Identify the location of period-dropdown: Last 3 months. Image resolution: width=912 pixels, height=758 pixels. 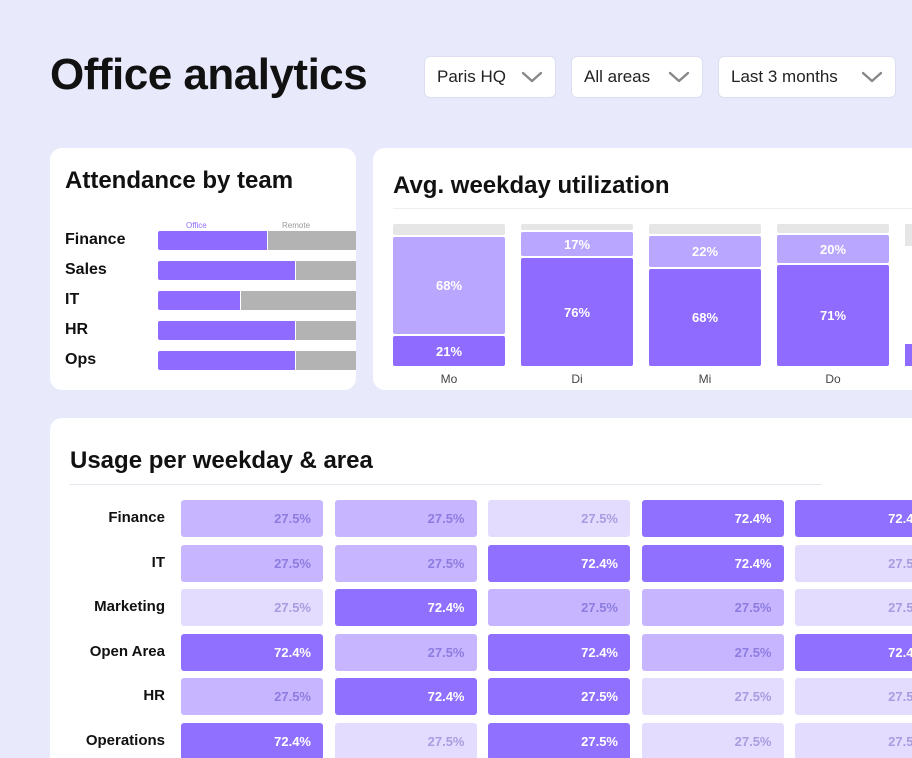
(807, 77).